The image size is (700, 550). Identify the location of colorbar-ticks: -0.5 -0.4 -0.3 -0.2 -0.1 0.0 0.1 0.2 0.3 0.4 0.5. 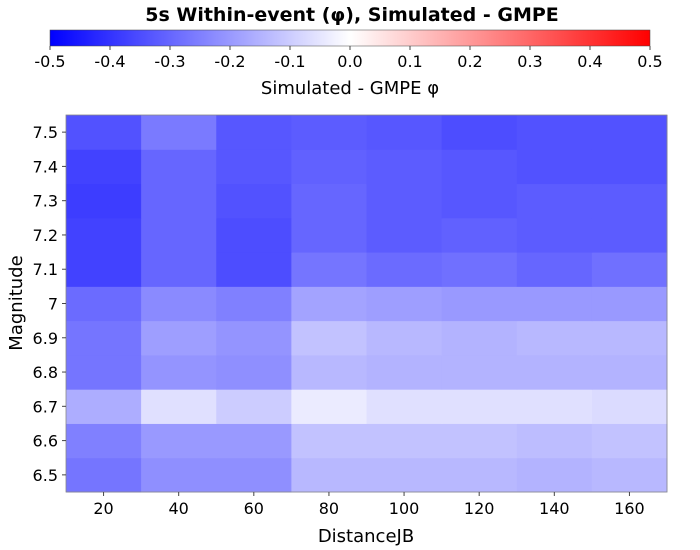
(348, 58).